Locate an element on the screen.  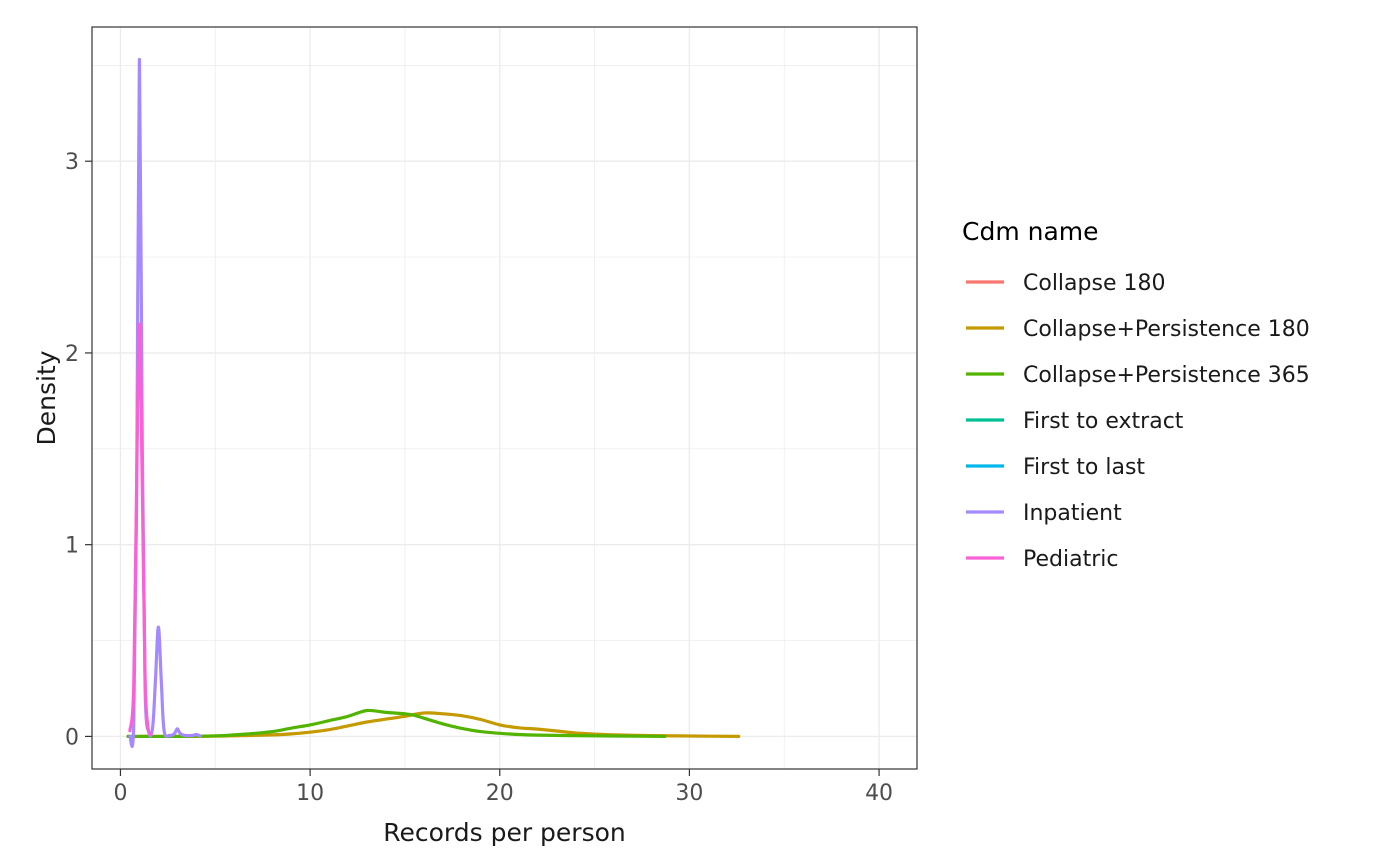
legend-label: Pediatric is located at coordinates (1070, 559).